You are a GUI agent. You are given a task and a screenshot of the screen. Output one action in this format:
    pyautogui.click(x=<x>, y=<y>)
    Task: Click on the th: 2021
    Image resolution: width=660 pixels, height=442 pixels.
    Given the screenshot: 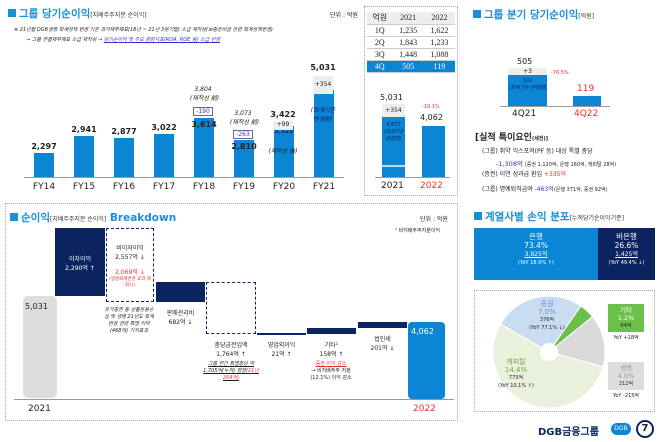 What is the action you would take?
    pyautogui.click(x=408, y=18)
    